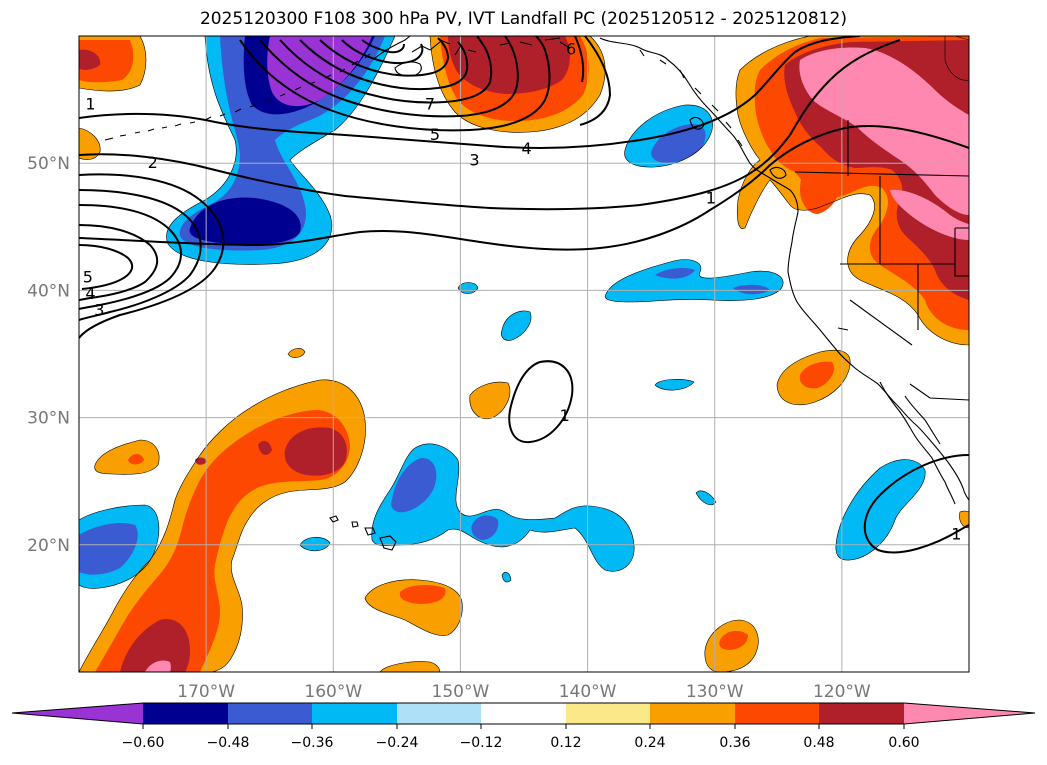 The image size is (1047, 765). What do you see at coordinates (77, 713) in the screenshot?
I see `colorbar-extend-left` at bounding box center [77, 713].